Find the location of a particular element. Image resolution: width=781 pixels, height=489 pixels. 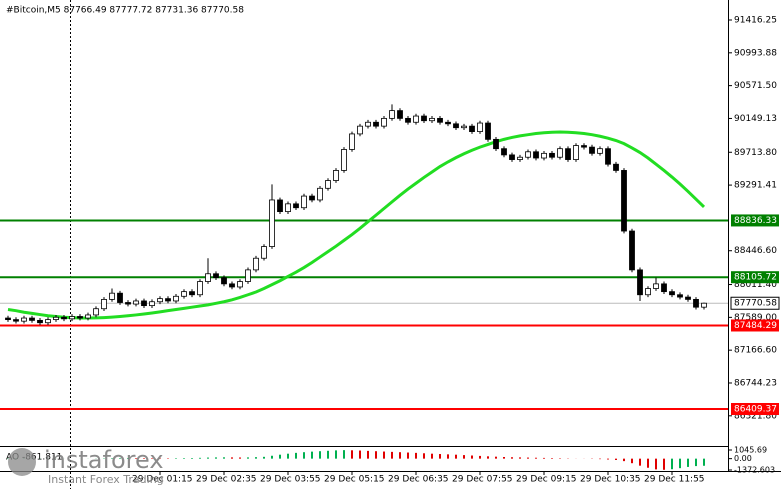

y-tick-label: 90993.88 is located at coordinates (755, 53).